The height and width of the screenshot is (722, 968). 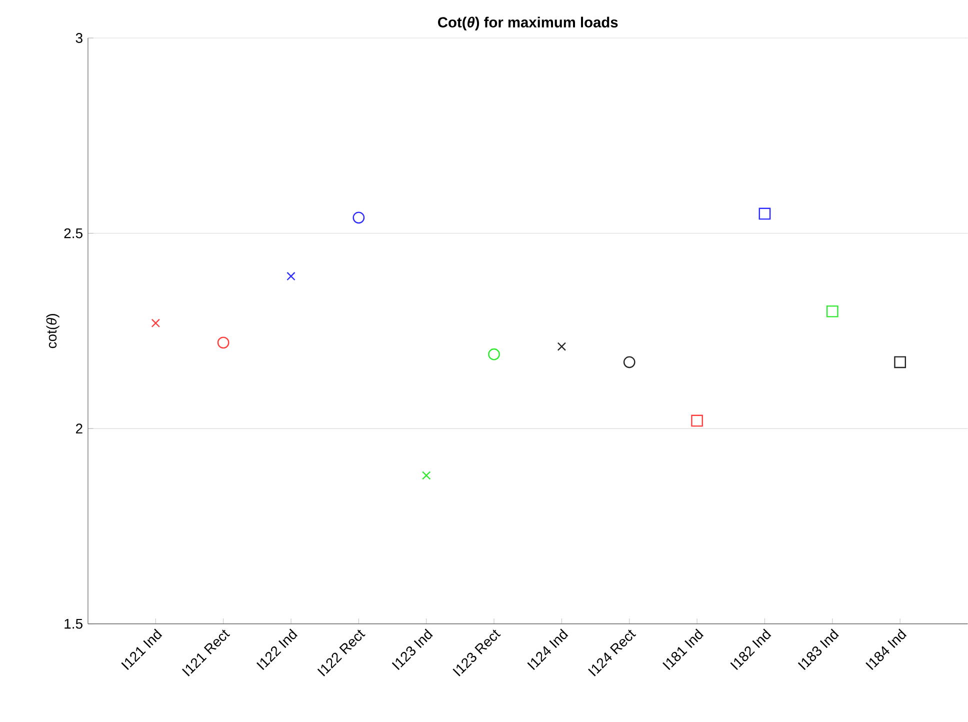 What do you see at coordinates (73, 233) in the screenshot?
I see `y-tick-label: 2.5` at bounding box center [73, 233].